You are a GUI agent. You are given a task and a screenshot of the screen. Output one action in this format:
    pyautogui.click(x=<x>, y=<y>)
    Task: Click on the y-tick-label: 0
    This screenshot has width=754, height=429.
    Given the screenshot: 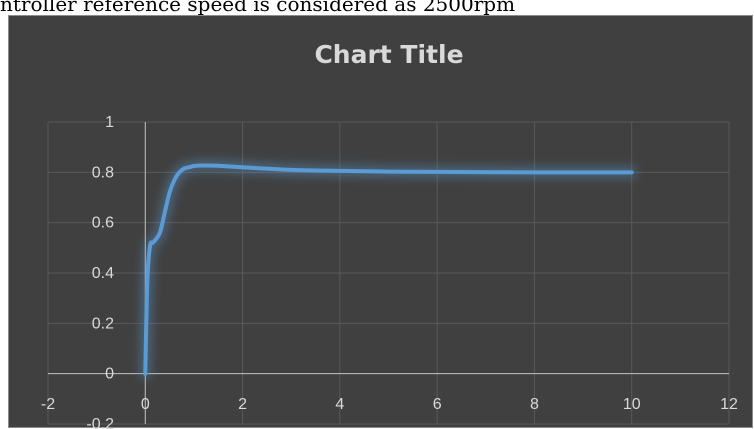 What is the action you would take?
    pyautogui.click(x=109, y=374)
    